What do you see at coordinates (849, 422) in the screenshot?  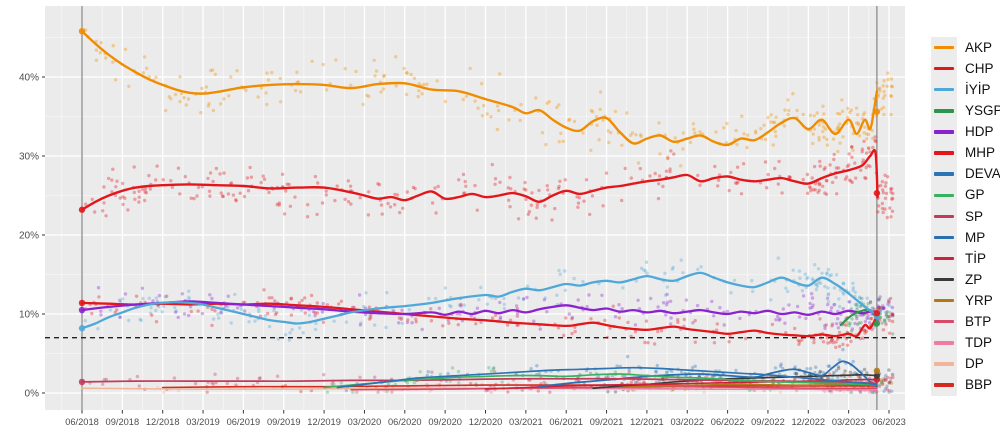 I see `svg-text: 03/2023` at bounding box center [849, 422].